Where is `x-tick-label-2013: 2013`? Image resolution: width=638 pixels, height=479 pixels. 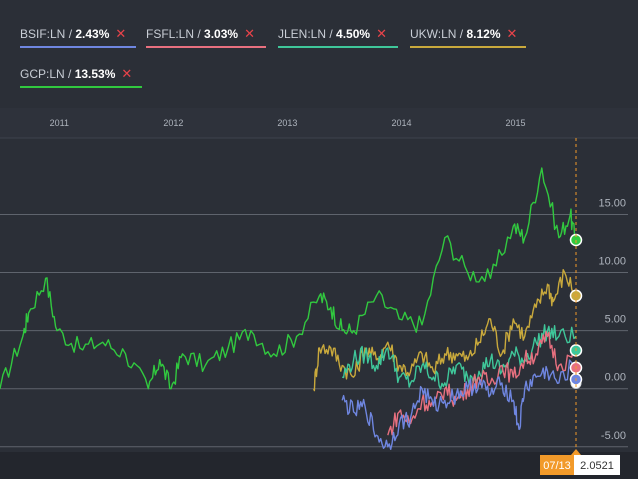
x-tick-label-2013: 2013 is located at coordinates (287, 123).